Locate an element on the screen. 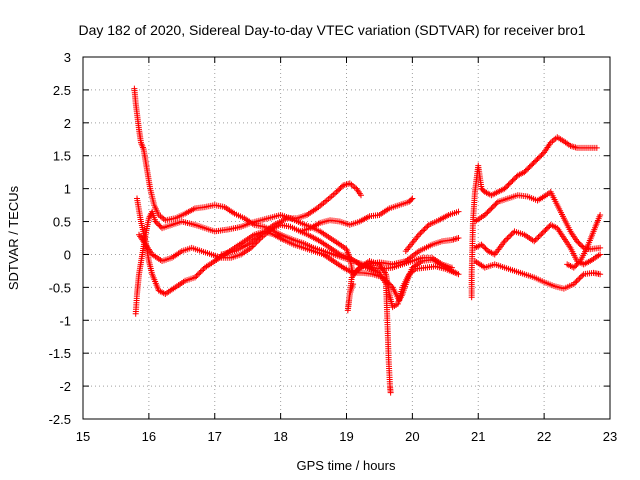  y-tick-label: -1.5 is located at coordinates (60, 353).